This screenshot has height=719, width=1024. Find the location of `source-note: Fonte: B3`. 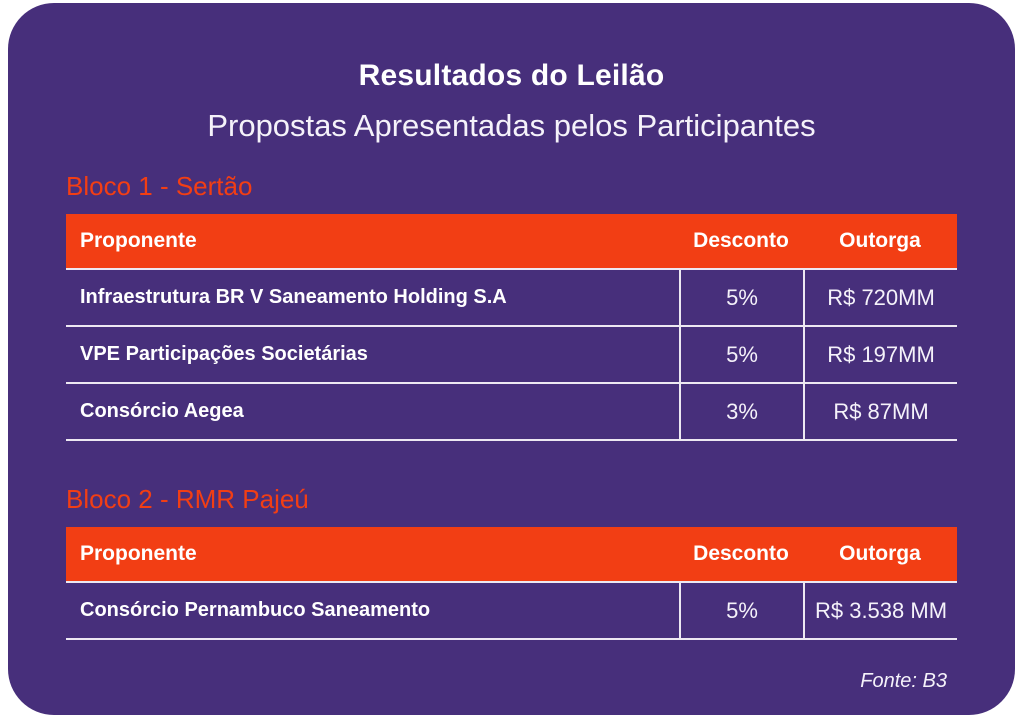

source-note: Fonte: B3 is located at coordinates (903, 681).